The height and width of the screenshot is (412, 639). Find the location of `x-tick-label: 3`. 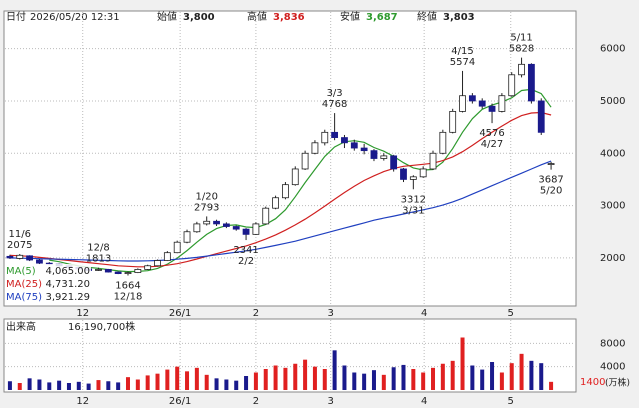

x-tick-label: 3 is located at coordinates (330, 401).